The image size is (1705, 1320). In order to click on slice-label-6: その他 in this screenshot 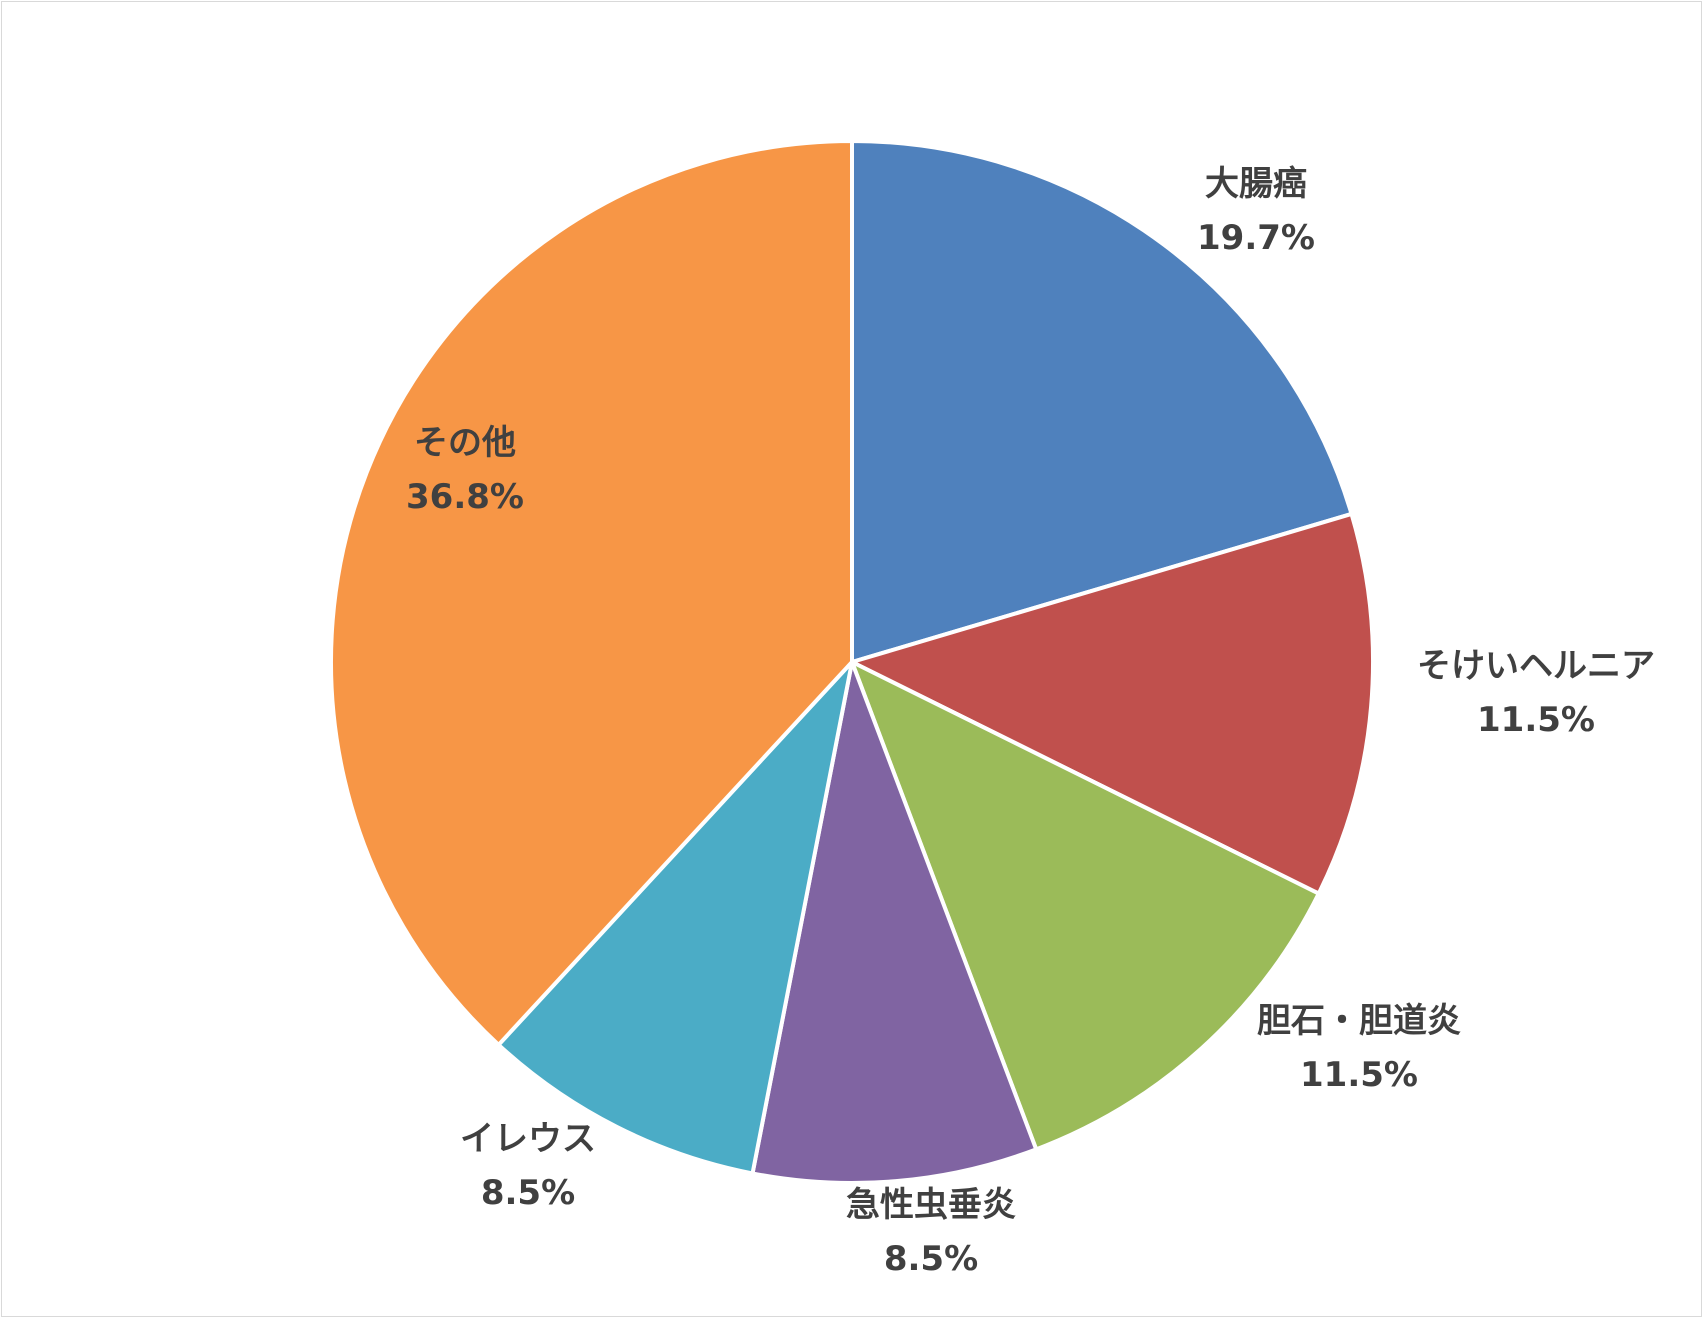, I will do `click(465, 443)`.